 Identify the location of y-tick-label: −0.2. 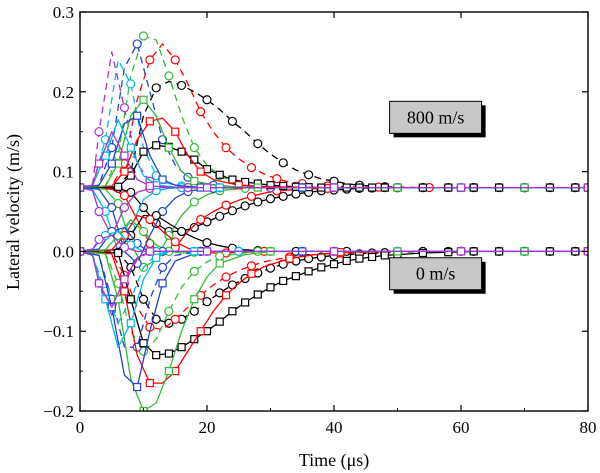
(58, 411).